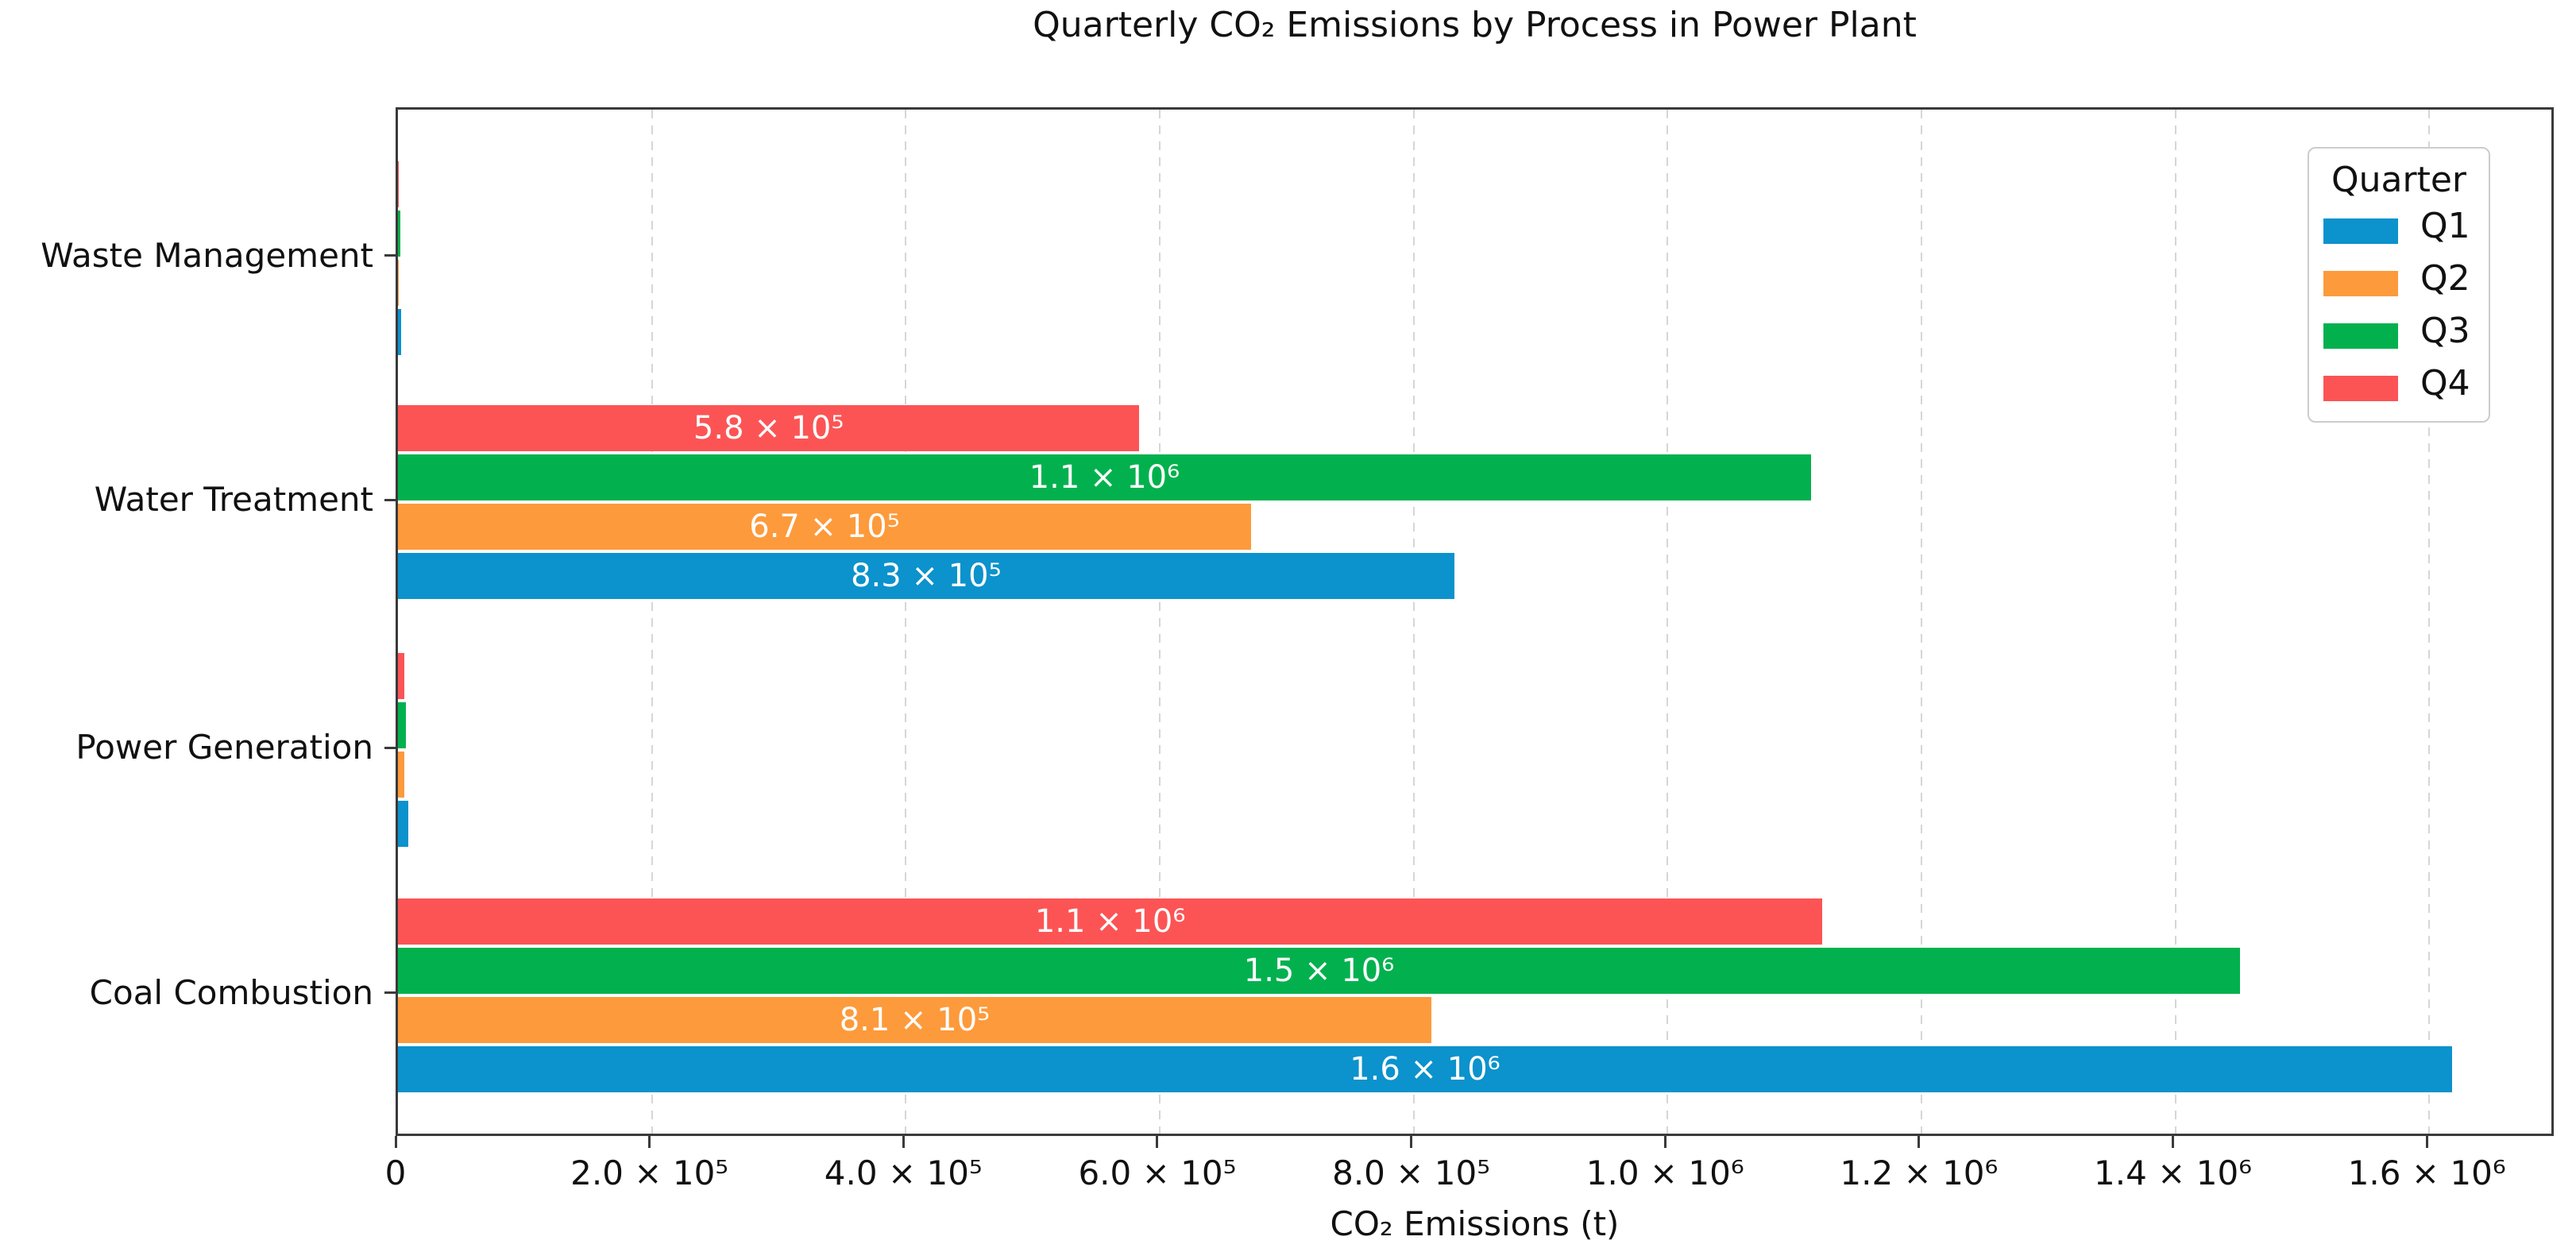 Image resolution: width=2576 pixels, height=1252 pixels. Describe the element at coordinates (1411, 1172) in the screenshot. I see `x-tick-label: 8.0 × 10⁵` at that location.